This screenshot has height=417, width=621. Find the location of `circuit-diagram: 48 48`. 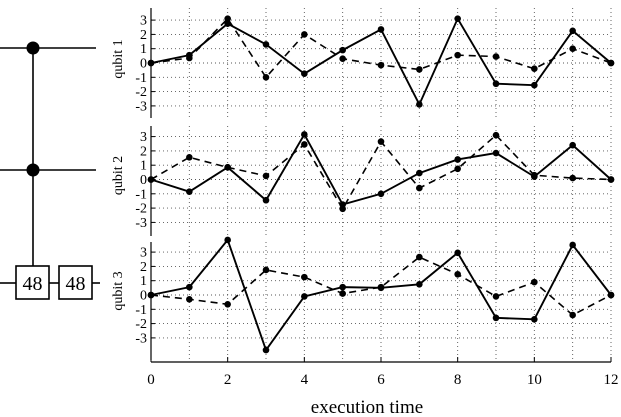

circuit-diagram: 48 48 is located at coordinates (50, 170).